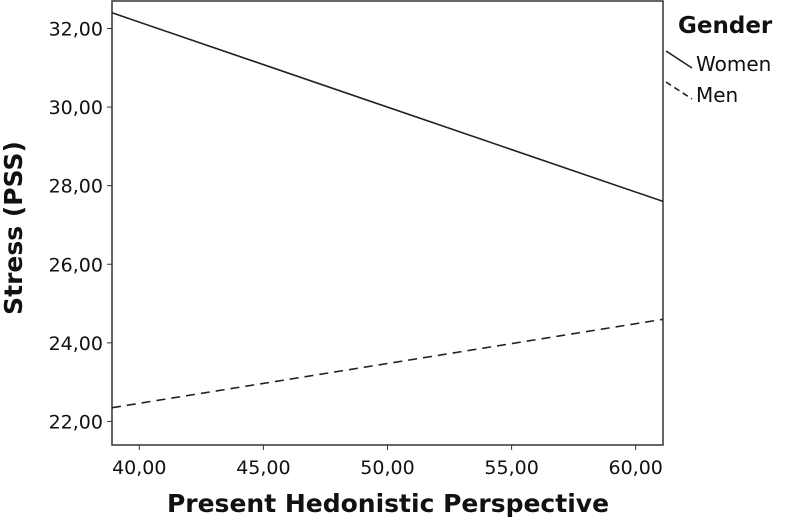 This screenshot has height=521, width=787. I want to click on y-tick-label: 26,00, so click(76, 265).